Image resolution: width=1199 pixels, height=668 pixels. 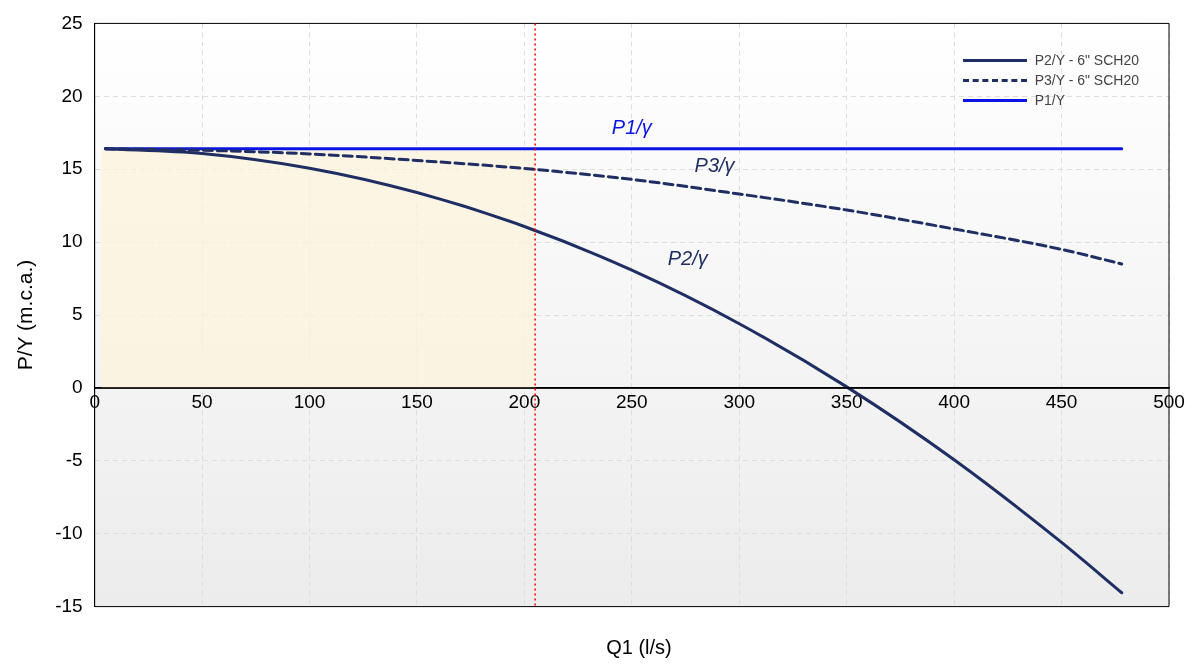 What do you see at coordinates (739, 401) in the screenshot?
I see `x-tick-label: 300` at bounding box center [739, 401].